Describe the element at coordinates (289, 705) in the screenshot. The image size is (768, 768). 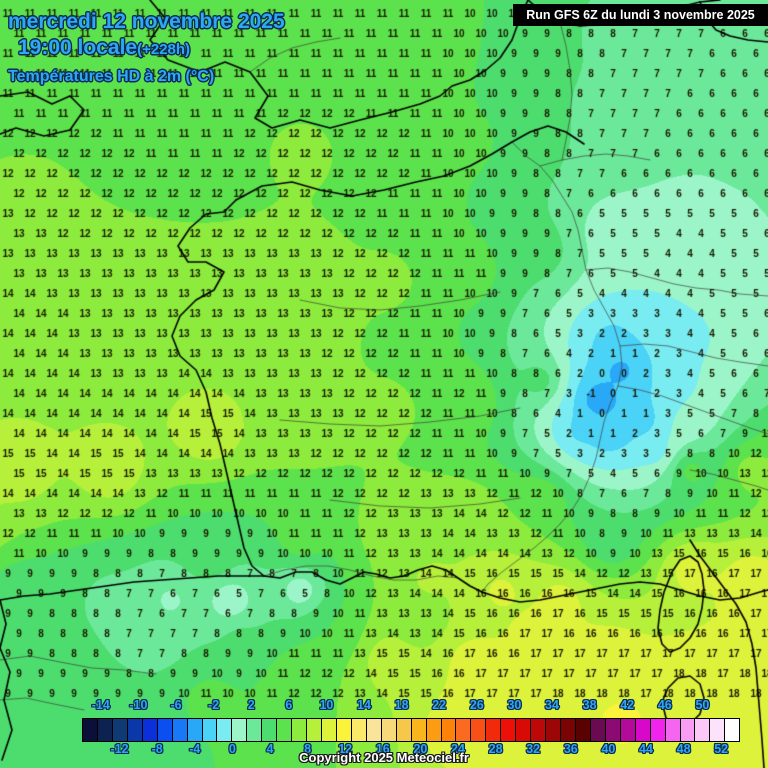
I see `legend-tick-label: 6` at that location.